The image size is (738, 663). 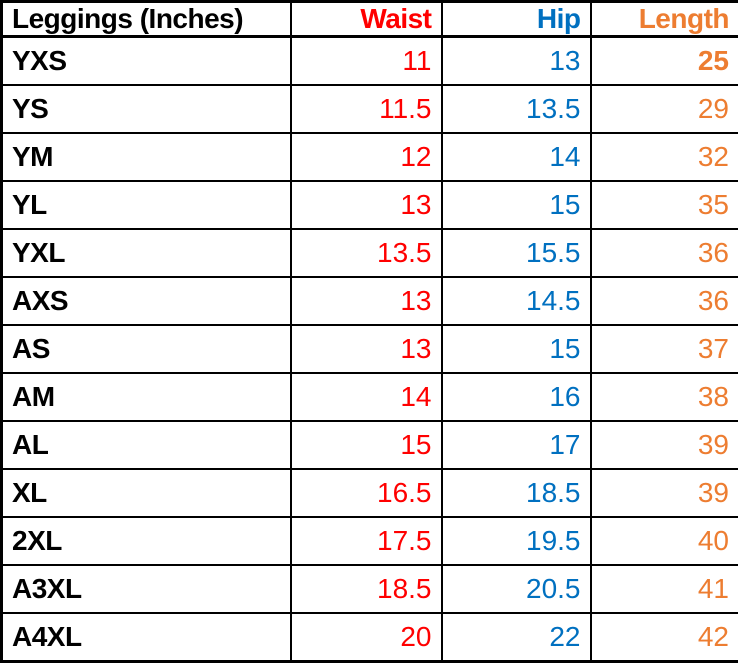 I want to click on table-row: A3XL 18.5 20.5 41, so click(x=369, y=588).